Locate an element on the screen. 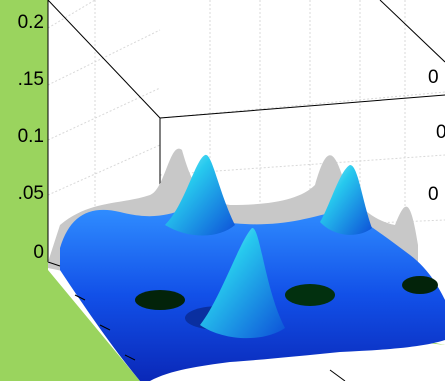 The image size is (445, 381). back-peak is located at coordinates (200, 195).